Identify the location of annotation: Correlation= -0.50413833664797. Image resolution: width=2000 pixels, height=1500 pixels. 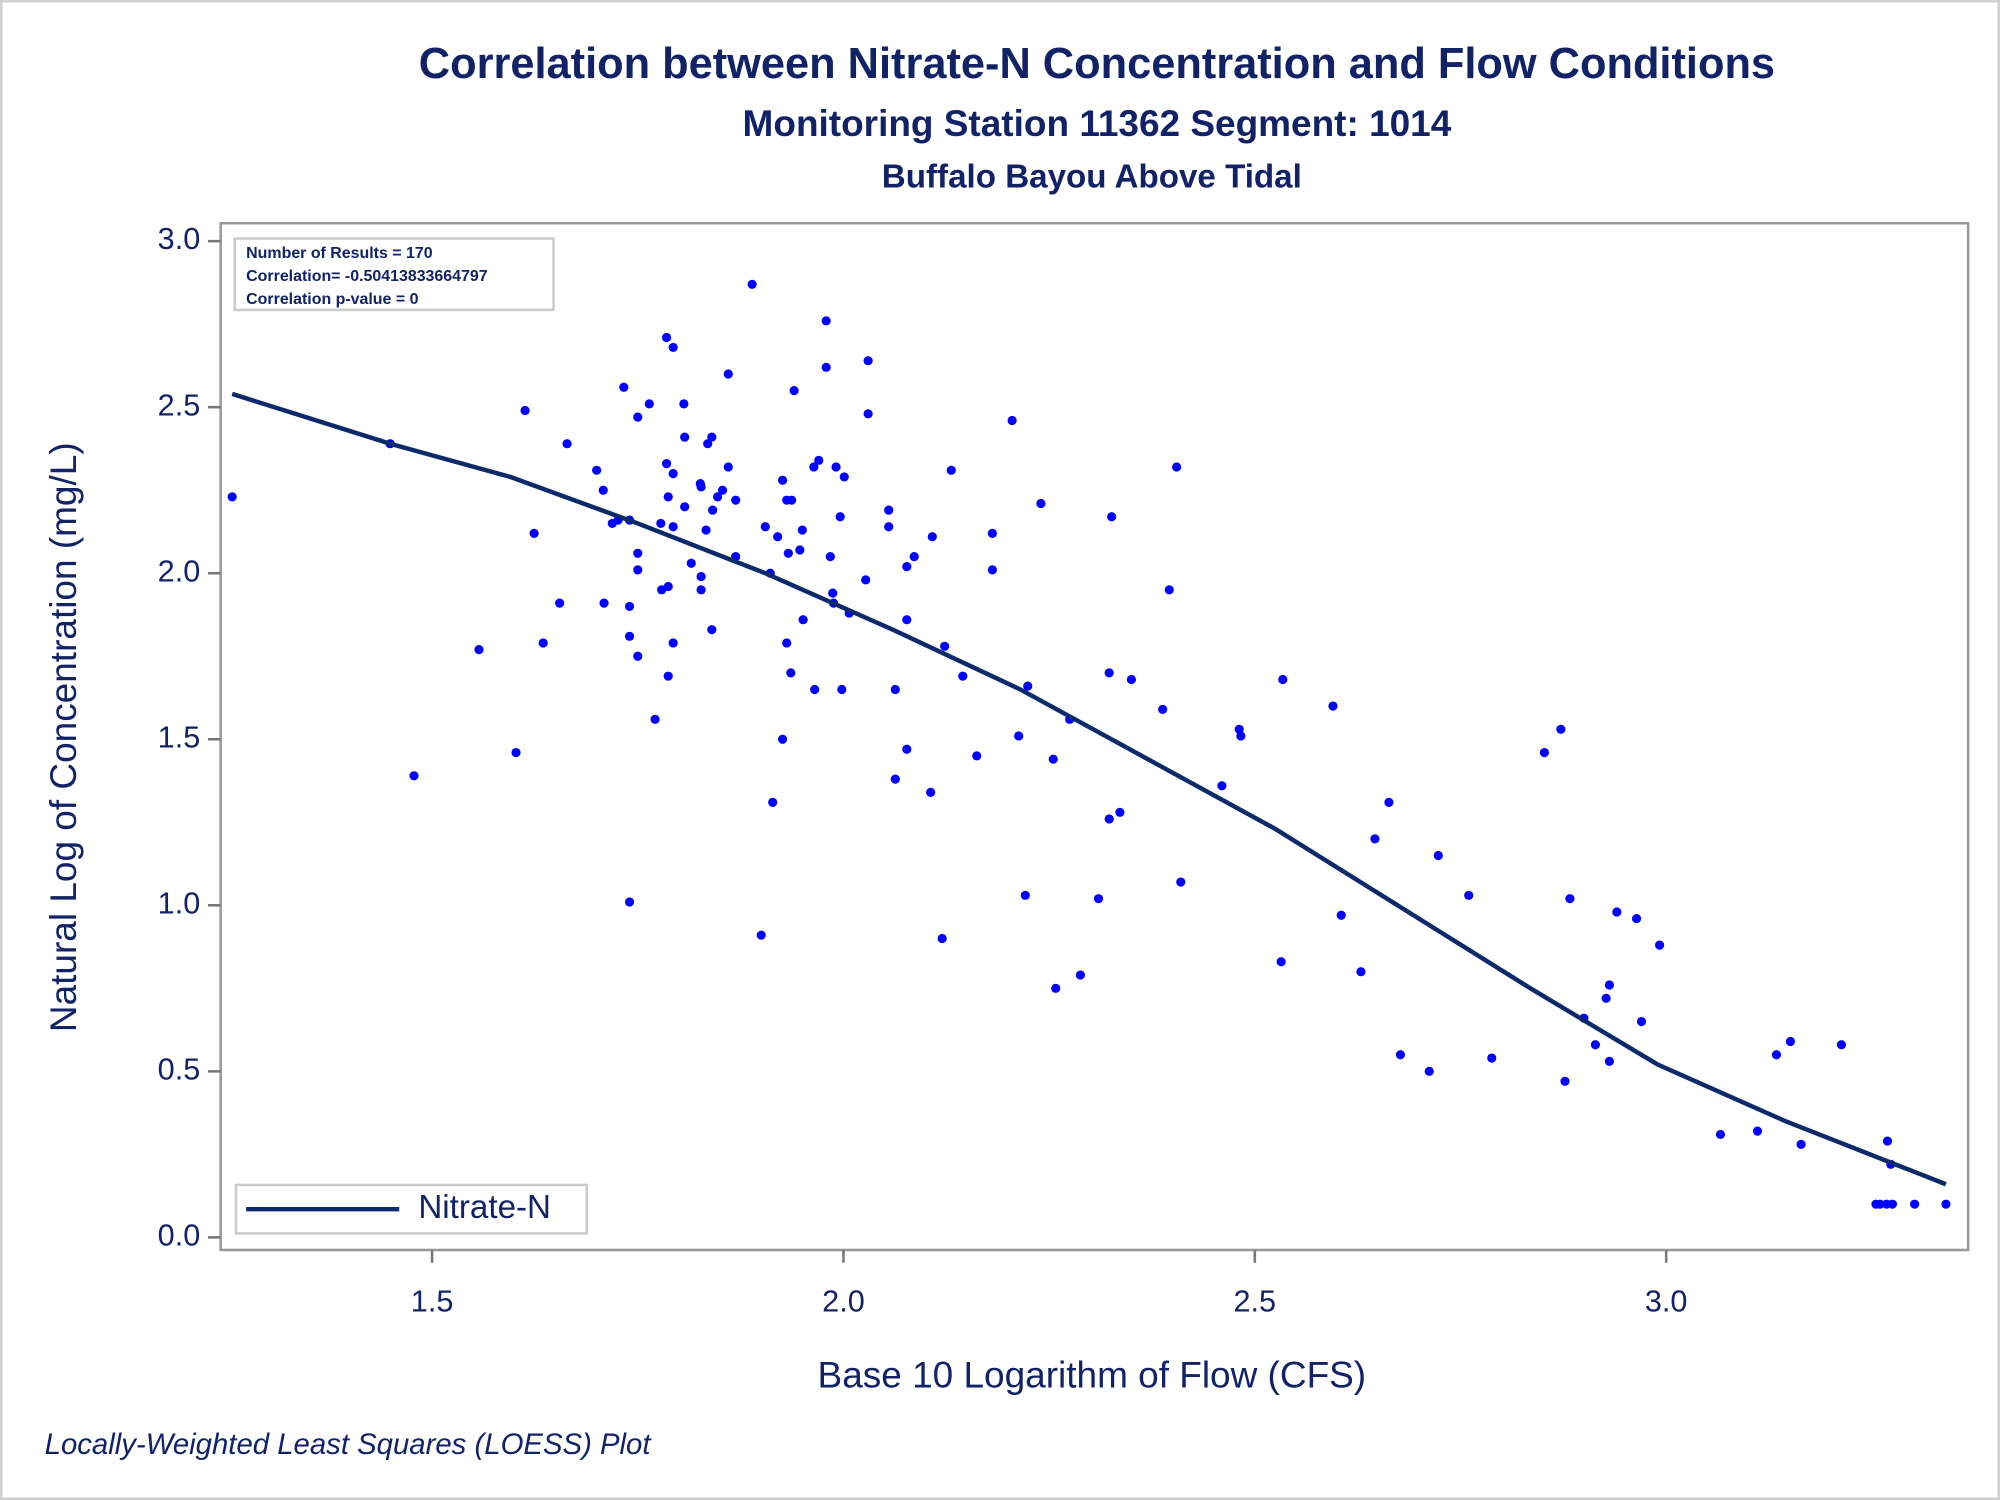
(367, 276).